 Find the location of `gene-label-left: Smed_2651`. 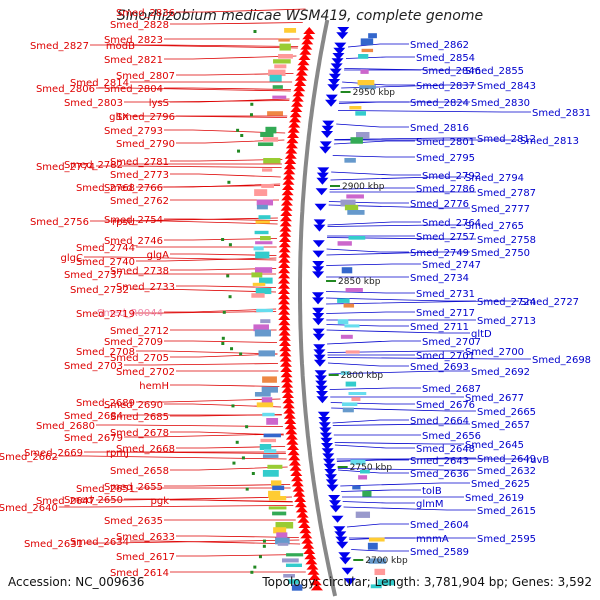

gene-label-left: Smed_2651 is located at coordinates (105, 489).